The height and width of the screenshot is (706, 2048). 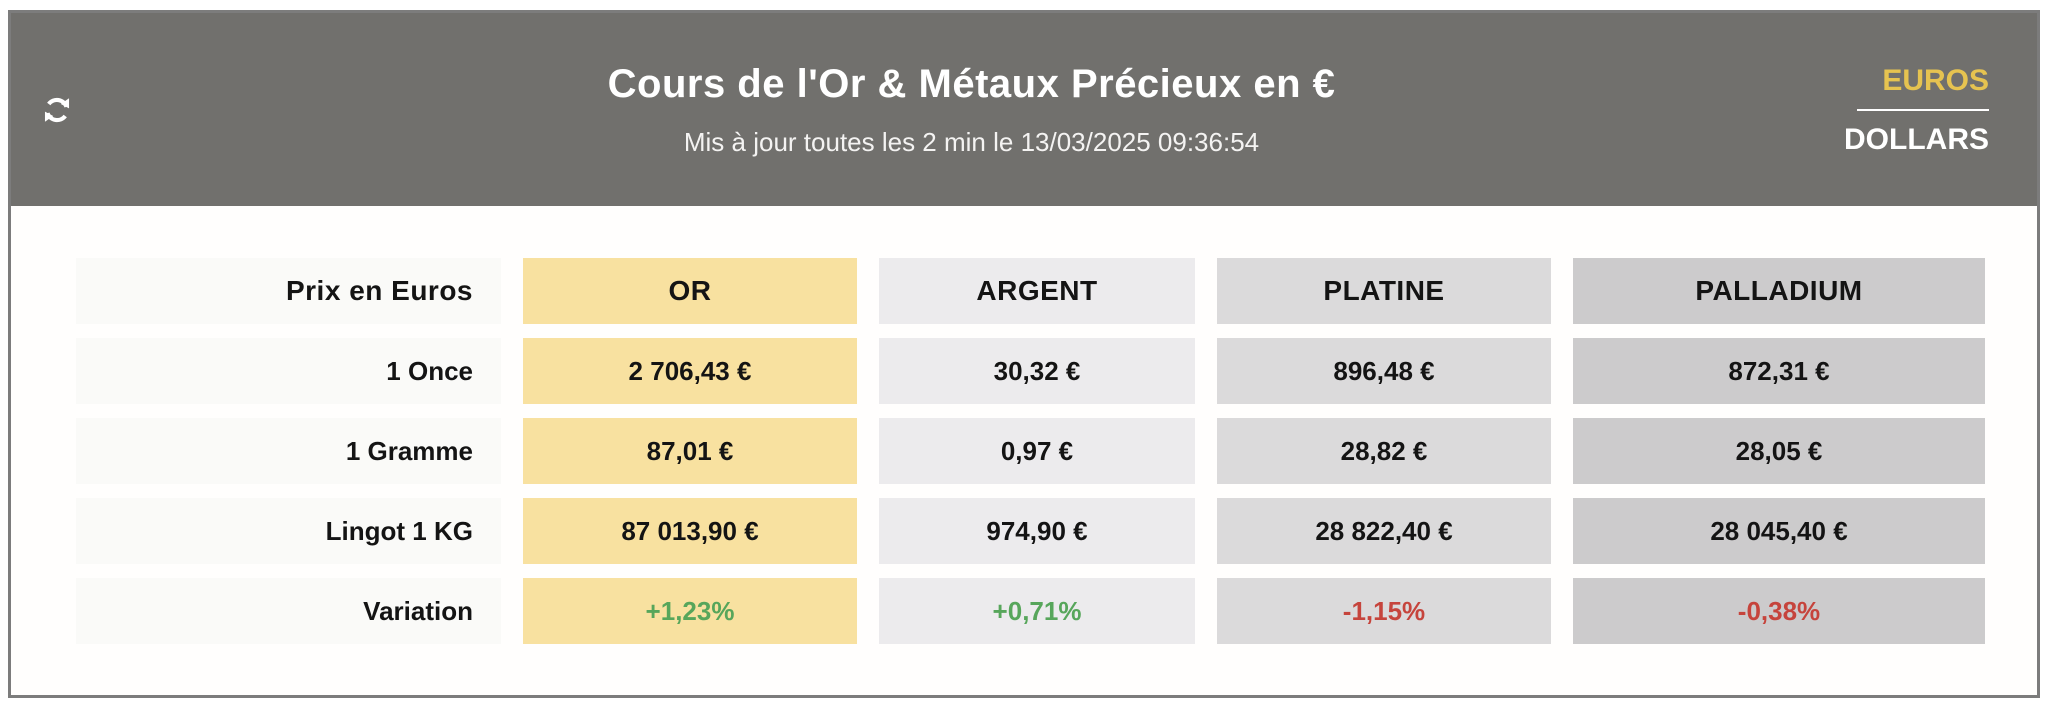 I want to click on value-platine-once: 896,48 €, so click(x=1384, y=371).